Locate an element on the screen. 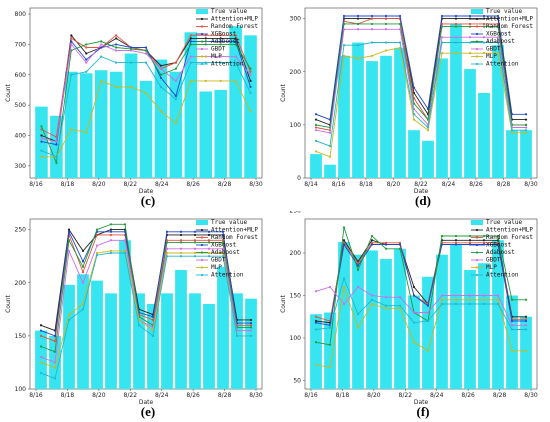 Image resolution: width=550 pixels, height=422 pixels. legend-label: GBDT is located at coordinates (218, 260).